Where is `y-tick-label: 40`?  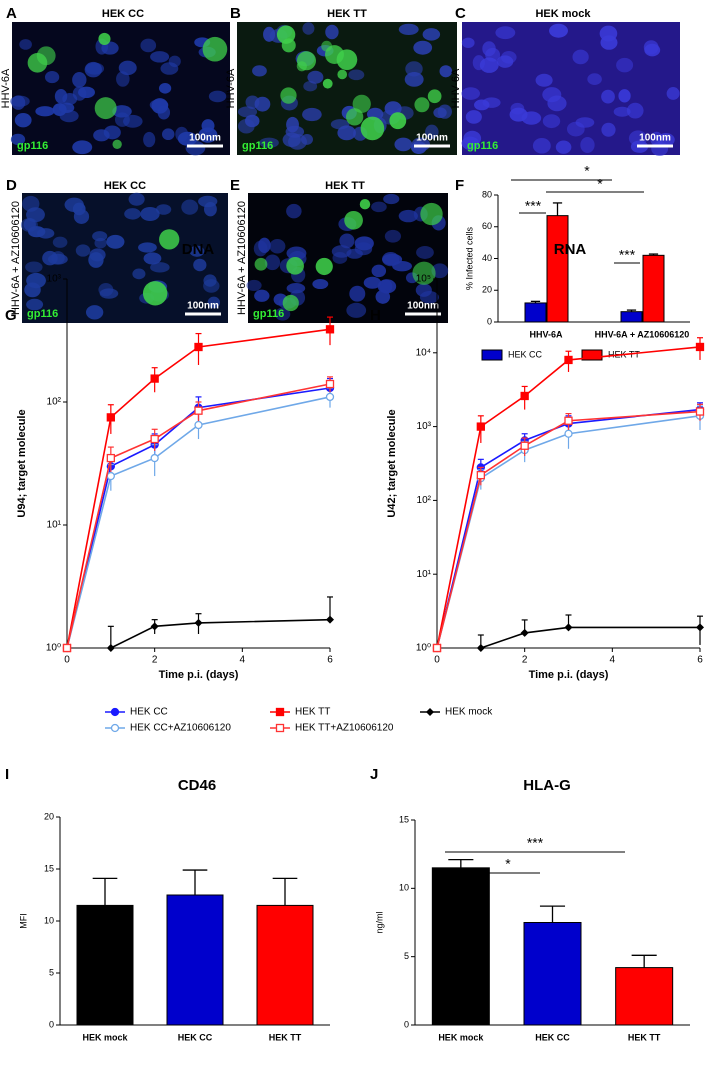
y-tick-label: 40 is located at coordinates (487, 258).